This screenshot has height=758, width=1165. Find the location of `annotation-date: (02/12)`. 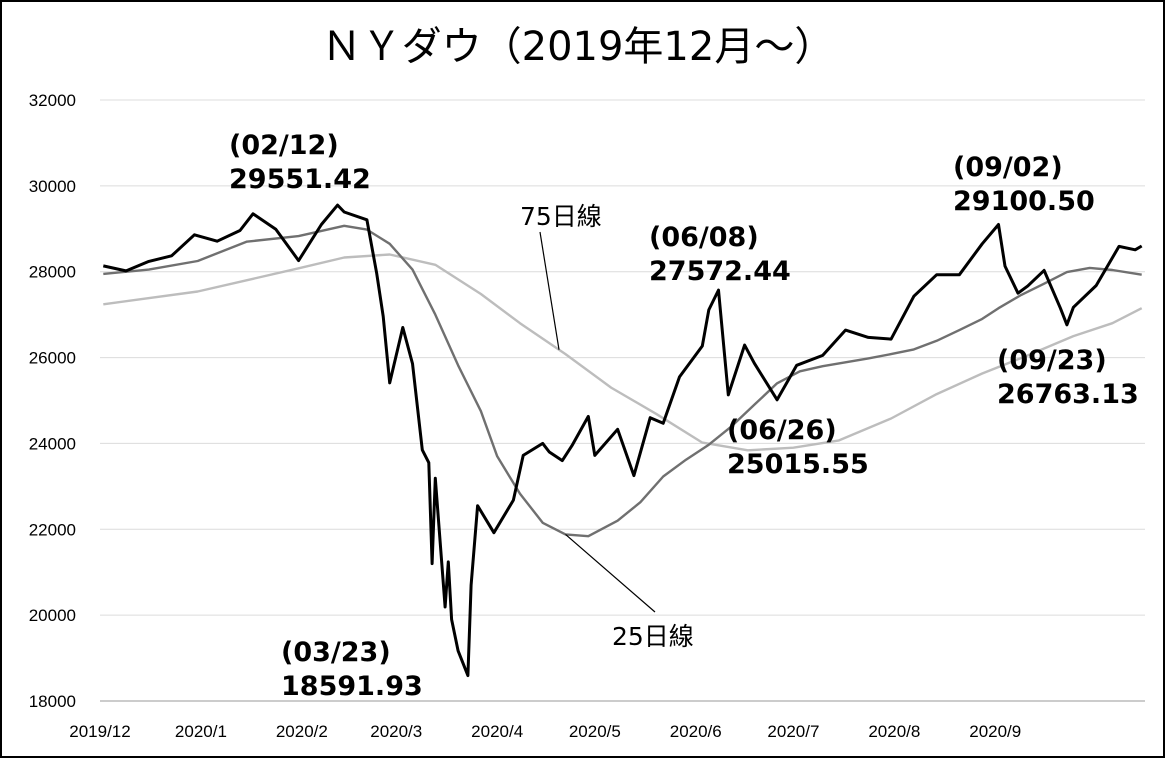

annotation-date: (02/12) is located at coordinates (284, 145).